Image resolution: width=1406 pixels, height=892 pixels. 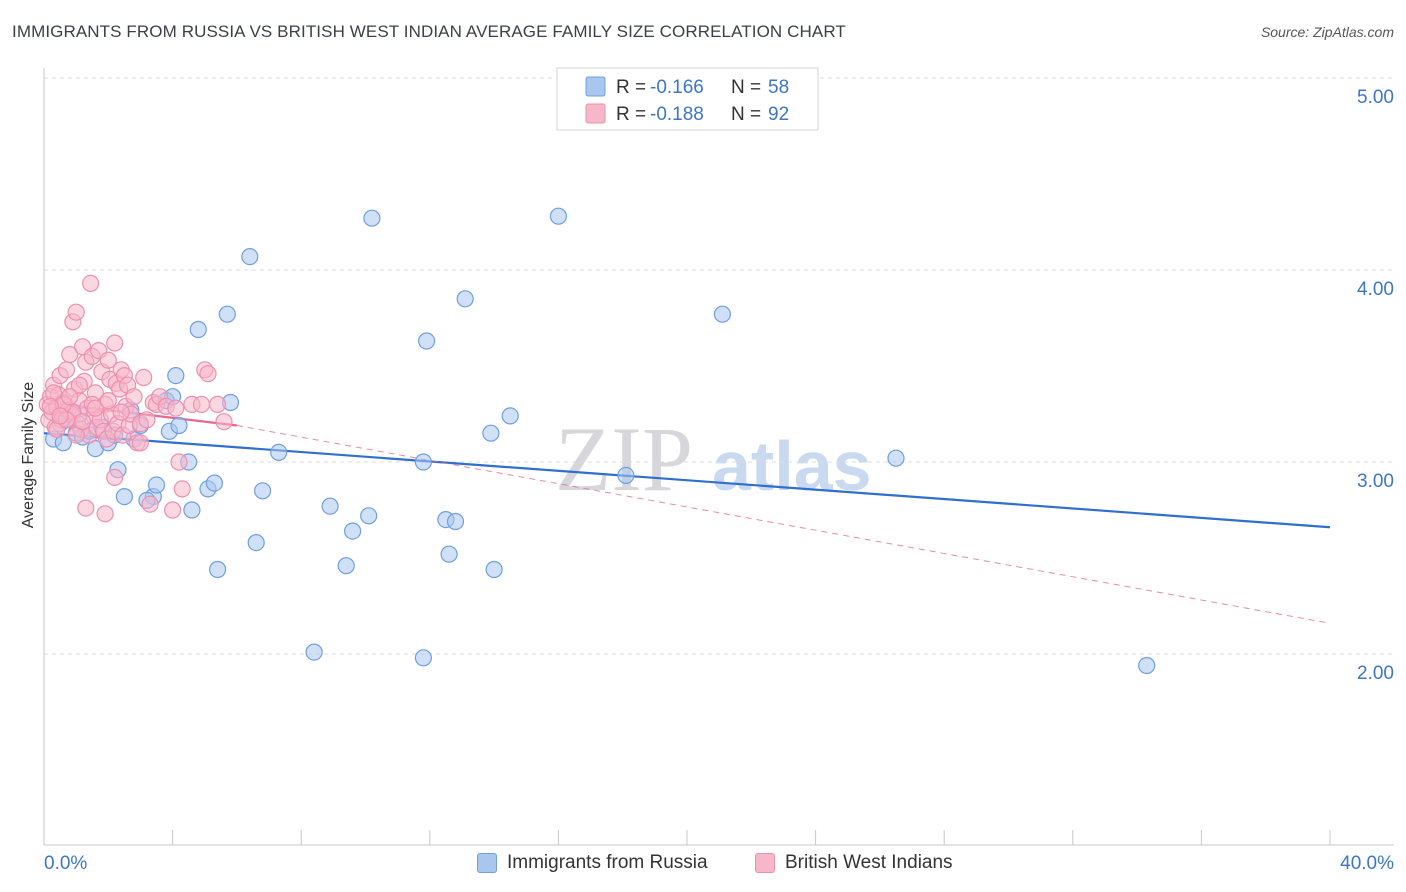 What do you see at coordinates (746, 87) in the screenshot?
I see `legend-n-label-blue: N =` at bounding box center [746, 87].